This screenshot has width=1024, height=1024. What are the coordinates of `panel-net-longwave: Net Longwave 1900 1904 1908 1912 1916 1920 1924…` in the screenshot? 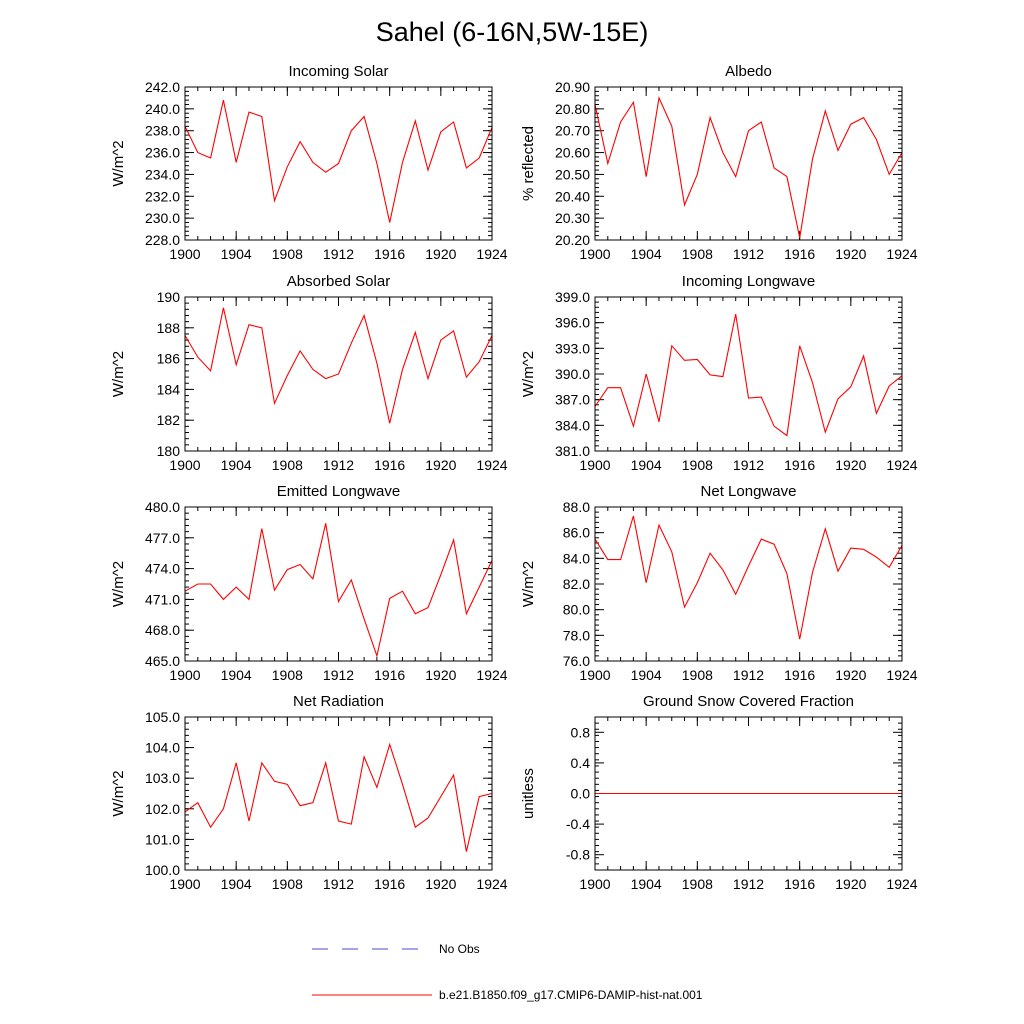 It's located at (719, 583).